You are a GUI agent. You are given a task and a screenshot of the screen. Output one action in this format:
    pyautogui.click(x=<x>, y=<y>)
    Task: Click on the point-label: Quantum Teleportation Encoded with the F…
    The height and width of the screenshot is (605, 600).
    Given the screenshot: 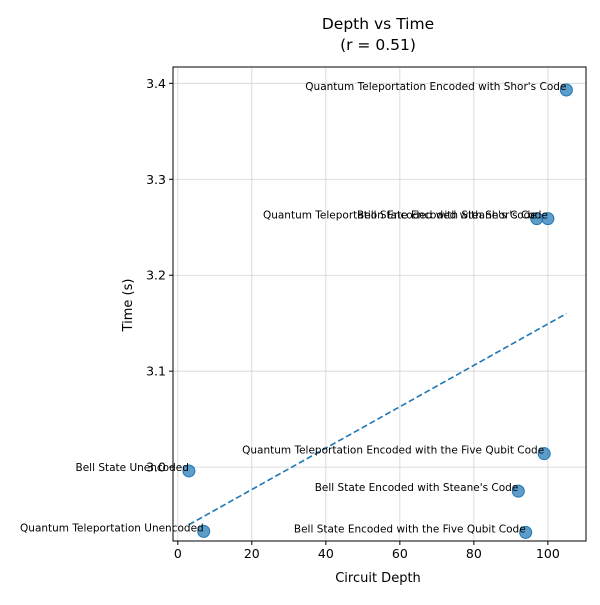 What is the action you would take?
    pyautogui.click(x=393, y=451)
    